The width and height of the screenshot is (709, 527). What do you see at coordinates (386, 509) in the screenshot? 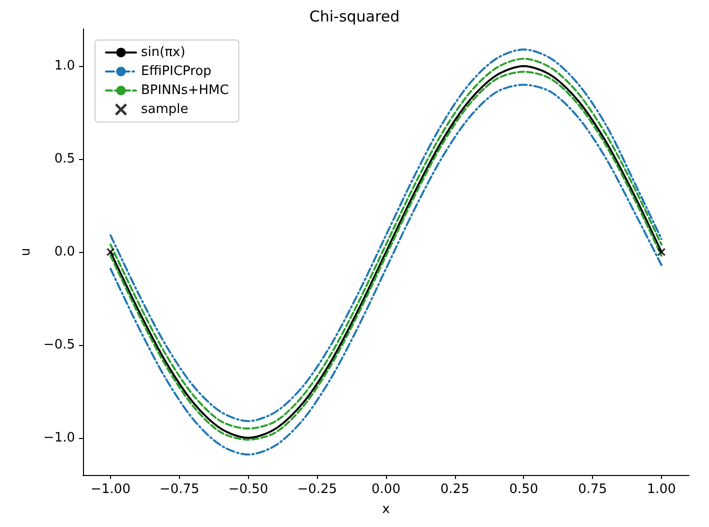
I see `x-axis-title: x` at bounding box center [386, 509].